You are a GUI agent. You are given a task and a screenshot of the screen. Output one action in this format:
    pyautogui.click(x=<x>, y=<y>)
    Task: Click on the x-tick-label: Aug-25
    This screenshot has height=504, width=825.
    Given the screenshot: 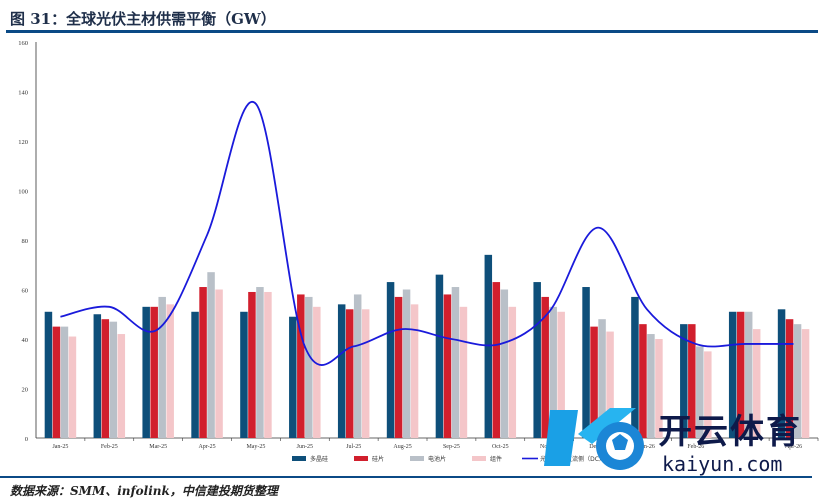 What is the action you would take?
    pyautogui.click(x=402, y=447)
    